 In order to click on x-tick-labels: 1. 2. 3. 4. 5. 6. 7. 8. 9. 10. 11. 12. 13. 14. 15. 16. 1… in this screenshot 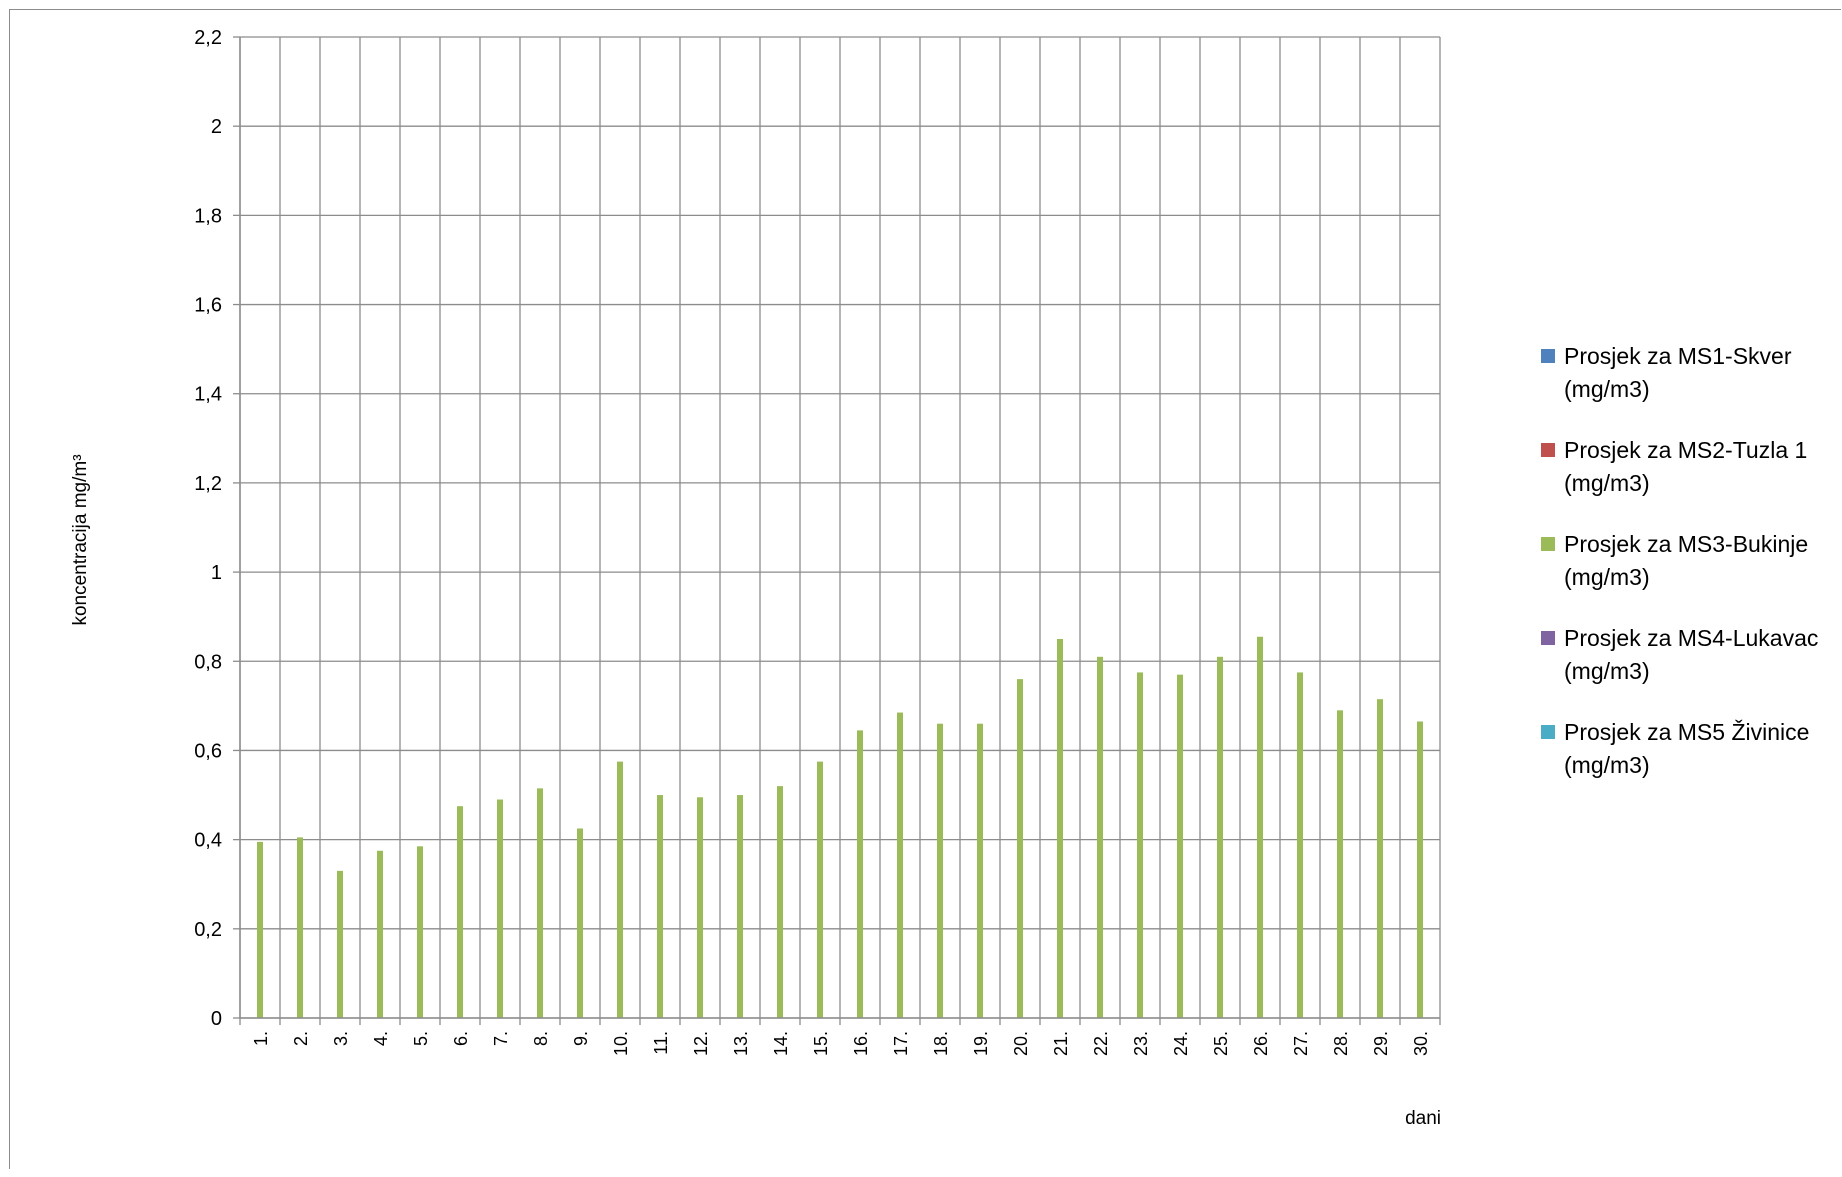, I will do `click(841, 1043)`.